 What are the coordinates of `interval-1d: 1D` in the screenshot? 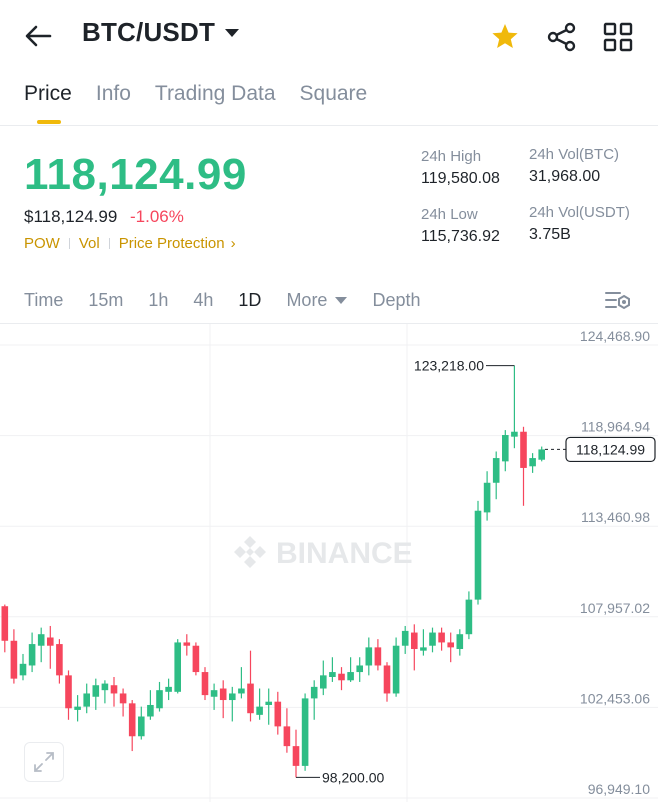 It's located at (250, 299).